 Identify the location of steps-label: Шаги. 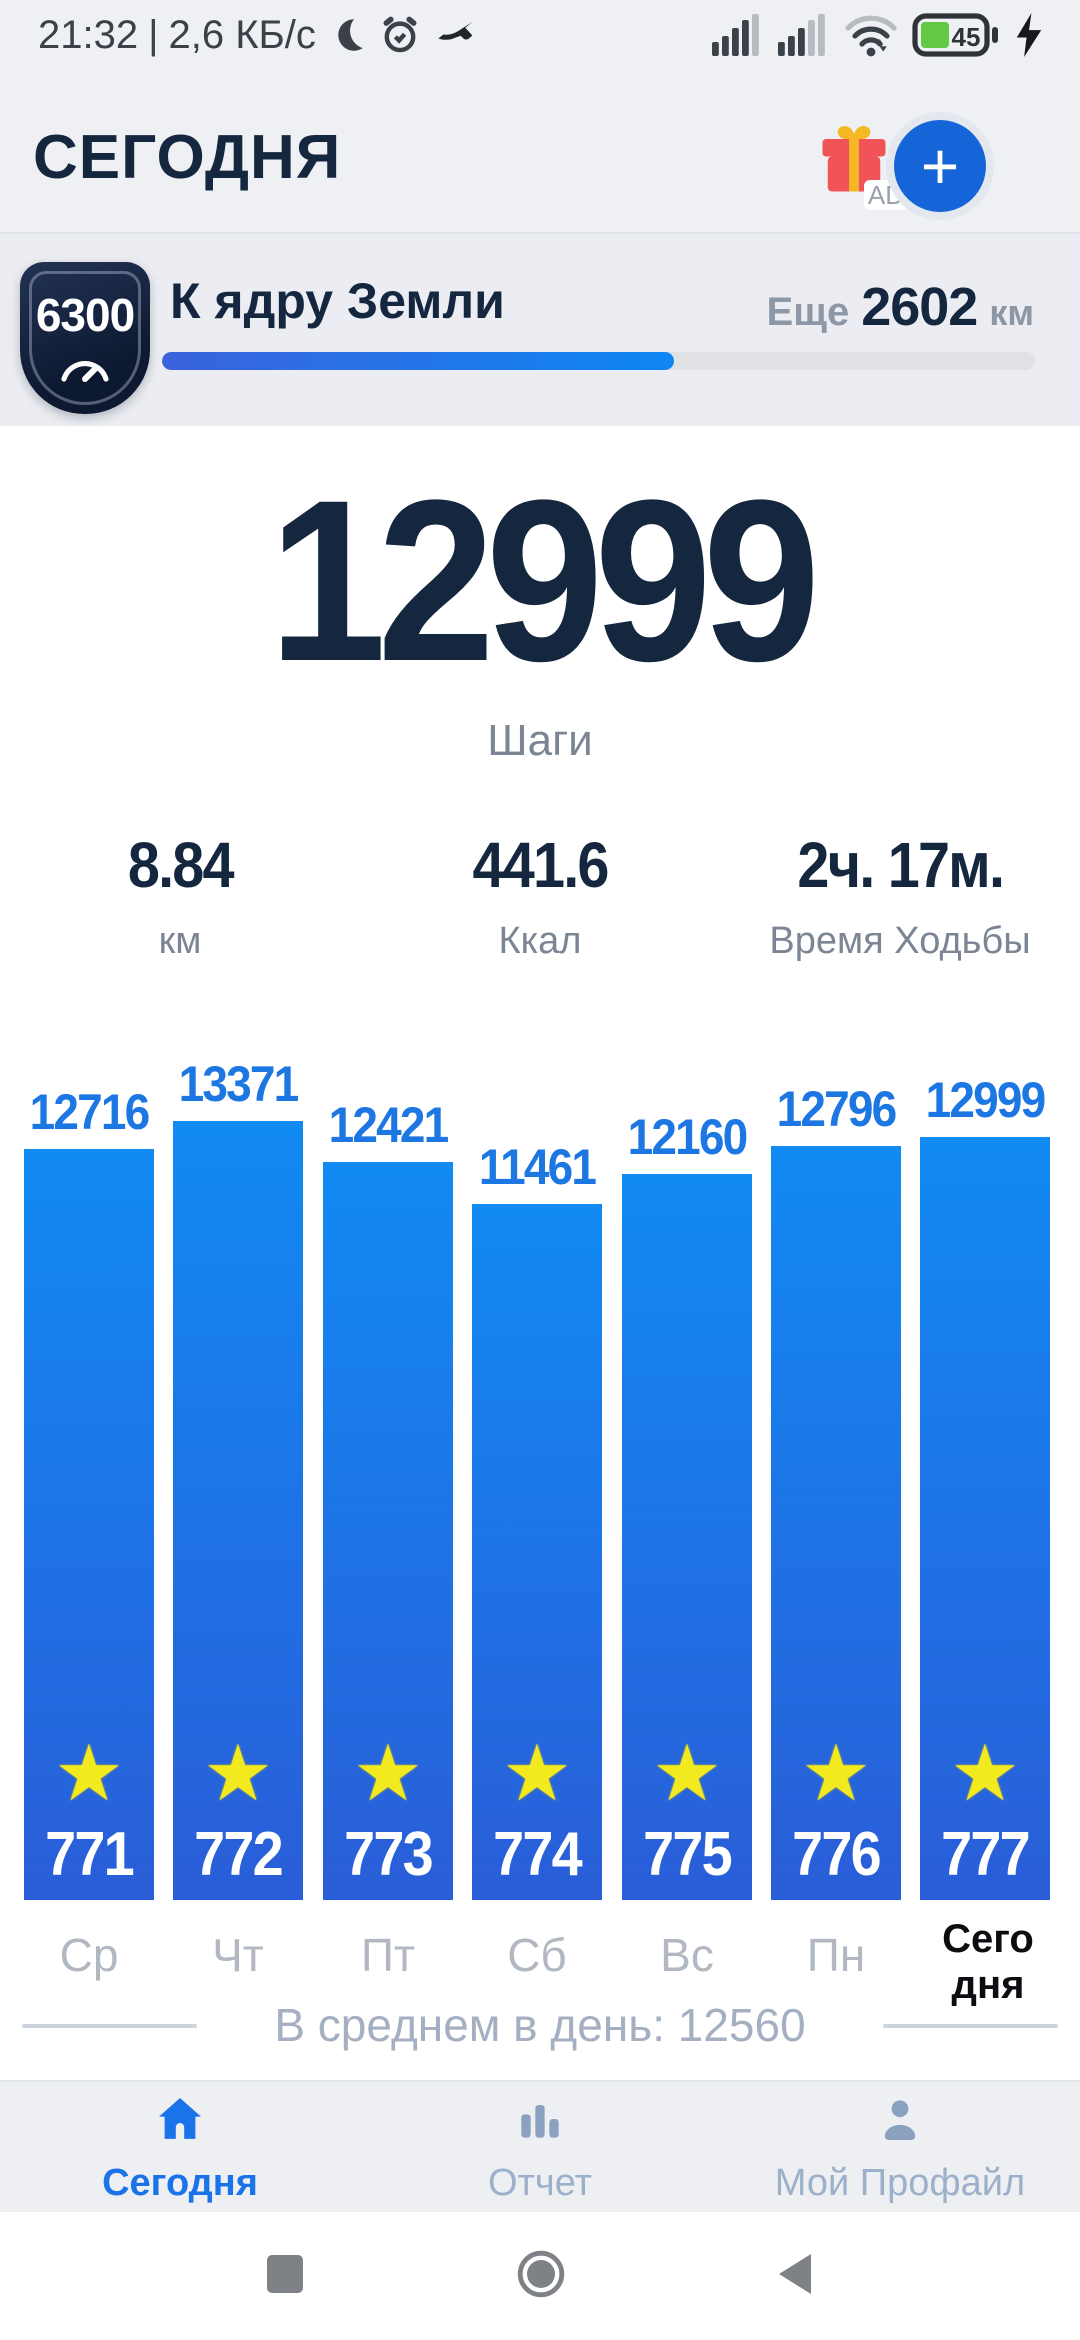
(540, 740).